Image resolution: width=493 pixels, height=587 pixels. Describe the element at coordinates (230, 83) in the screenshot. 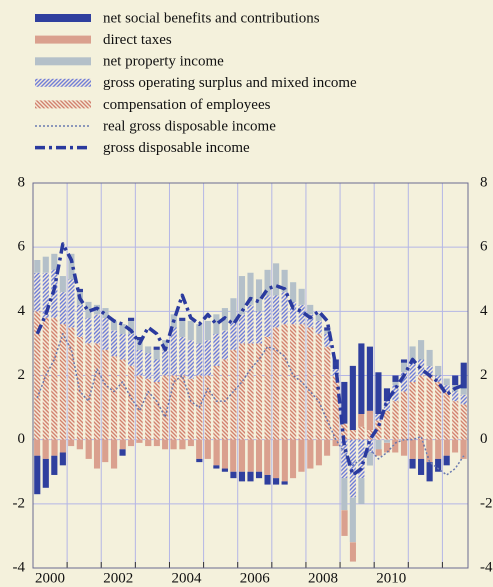

I see `legend-label: gross operating surplus and mixed income` at that location.